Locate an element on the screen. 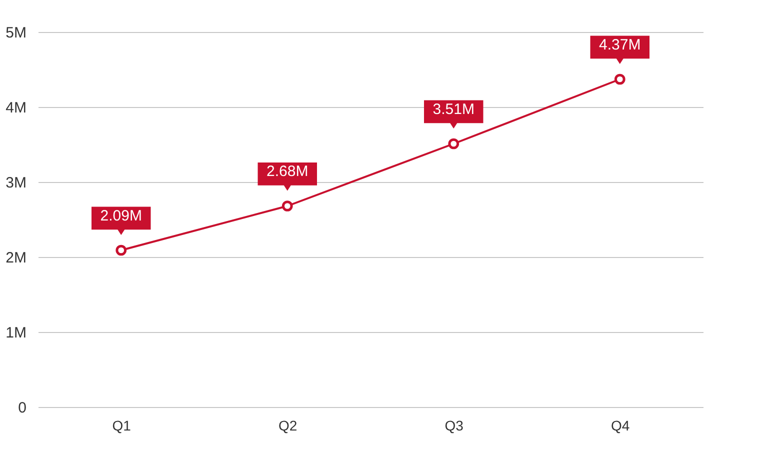 This screenshot has height=452, width=768. x-tick-label: Q3 is located at coordinates (454, 426).